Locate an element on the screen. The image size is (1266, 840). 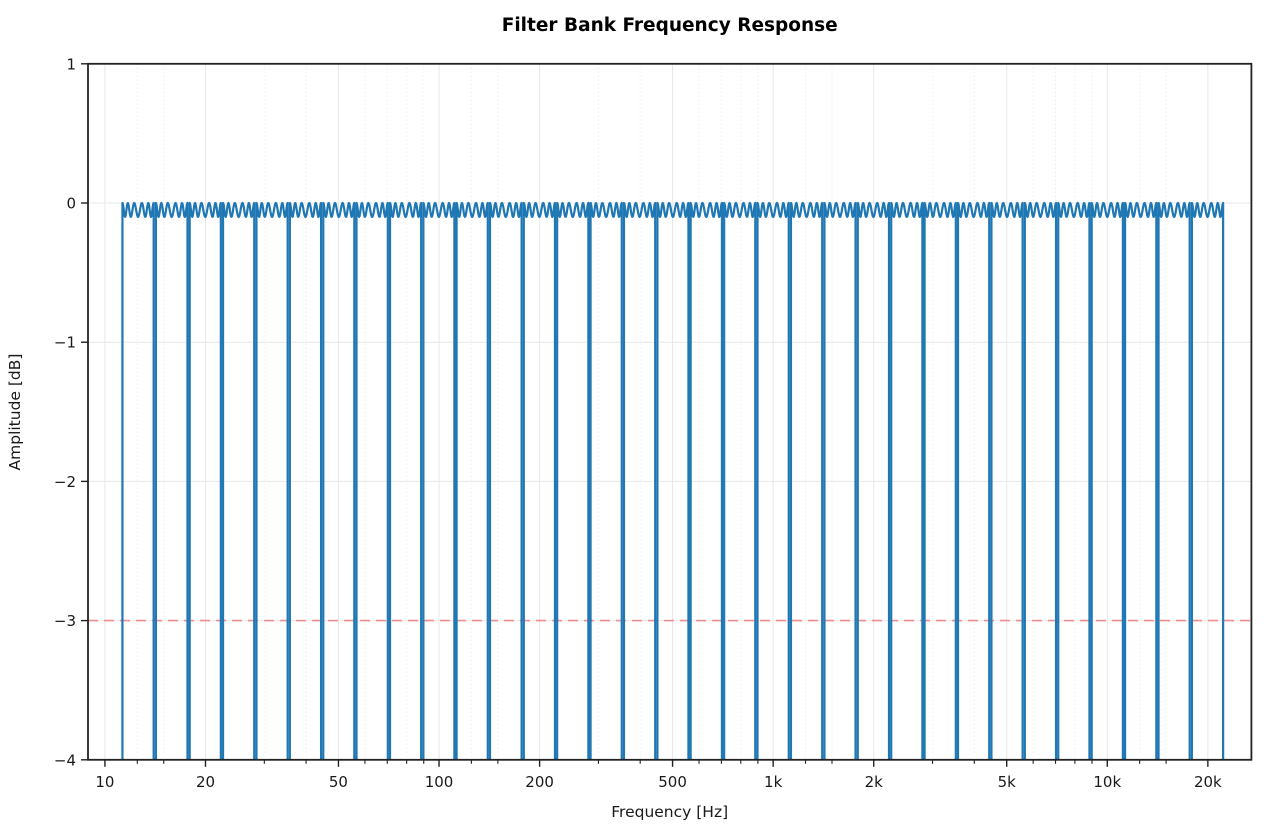
x-tick-label: 2k is located at coordinates (874, 782).